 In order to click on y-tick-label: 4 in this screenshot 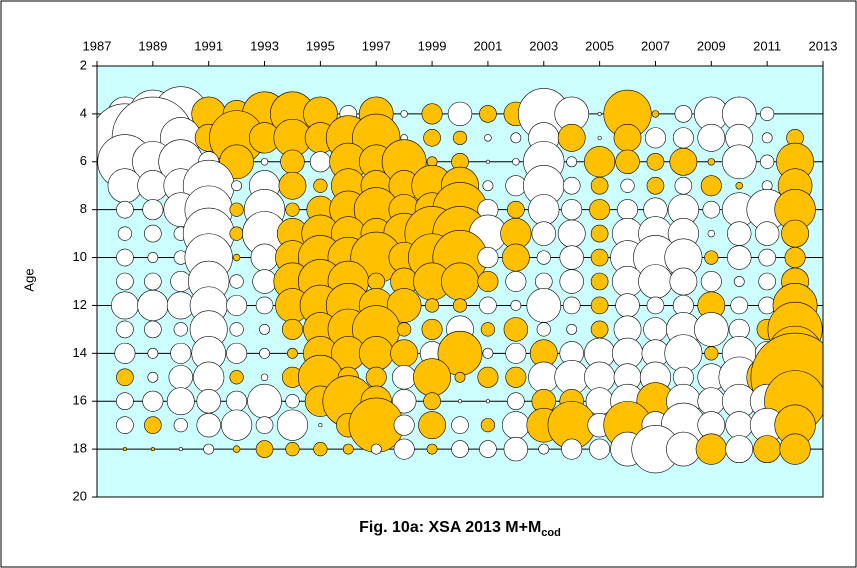, I will do `click(83, 112)`.